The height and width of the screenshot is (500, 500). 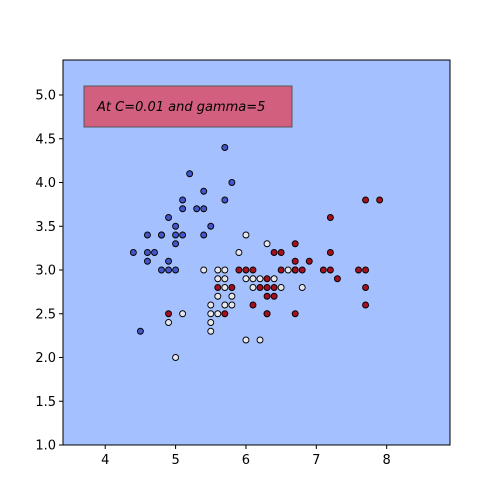 What do you see at coordinates (45, 314) in the screenshot?
I see `y-tick-label: 2.5` at bounding box center [45, 314].